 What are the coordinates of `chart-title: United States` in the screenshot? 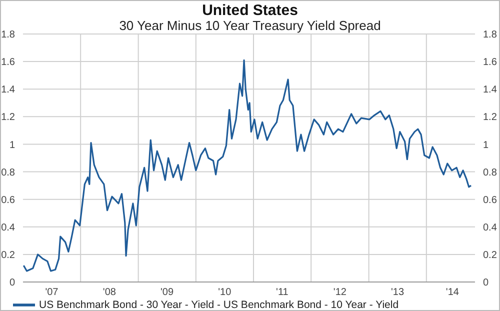 It's located at (250, 10).